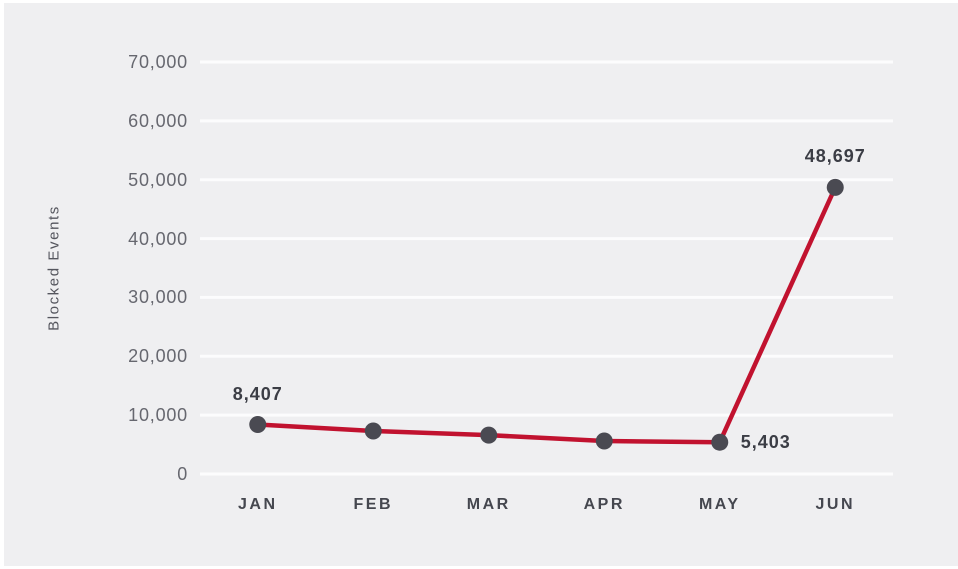  Describe the element at coordinates (719, 504) in the screenshot. I see `x-tick-label-may: MAY` at that location.